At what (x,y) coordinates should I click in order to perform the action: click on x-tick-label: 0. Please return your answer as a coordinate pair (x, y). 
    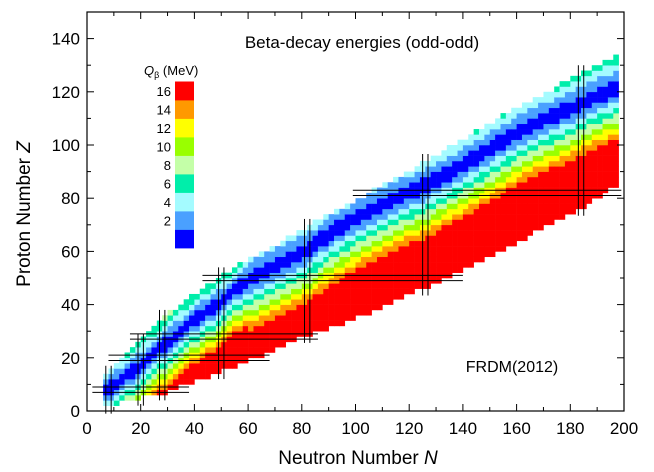
    Looking at the image, I should click on (86, 428).